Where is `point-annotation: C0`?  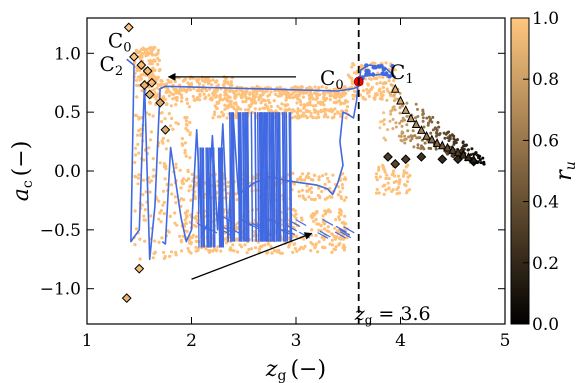
point-annotation: C0 is located at coordinates (332, 79).